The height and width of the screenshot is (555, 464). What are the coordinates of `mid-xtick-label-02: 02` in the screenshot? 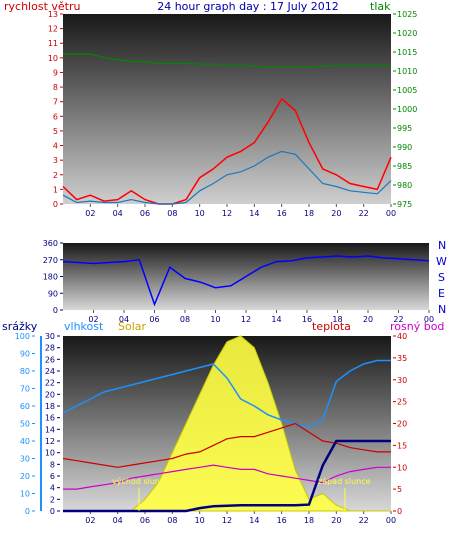 It's located at (93, 319).